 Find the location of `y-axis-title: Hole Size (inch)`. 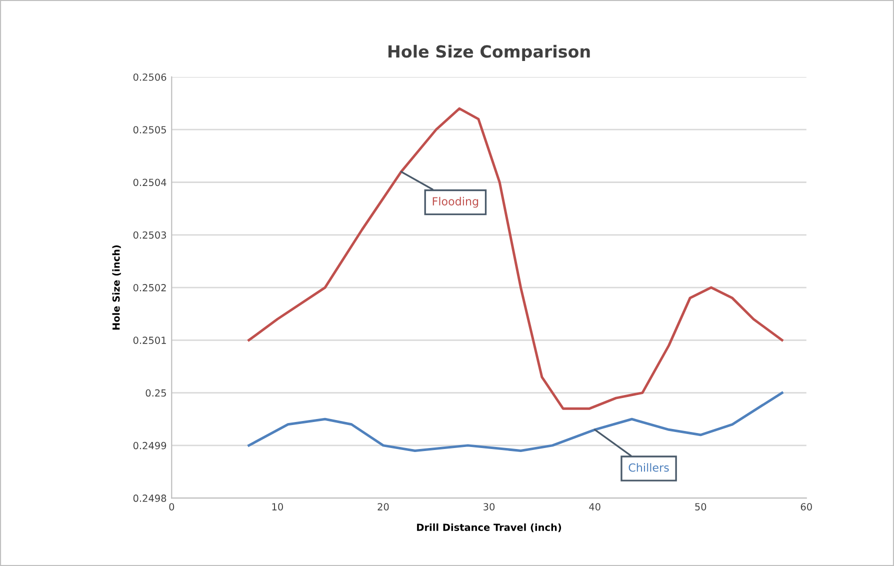

y-axis-title: Hole Size (inch) is located at coordinates (116, 287).